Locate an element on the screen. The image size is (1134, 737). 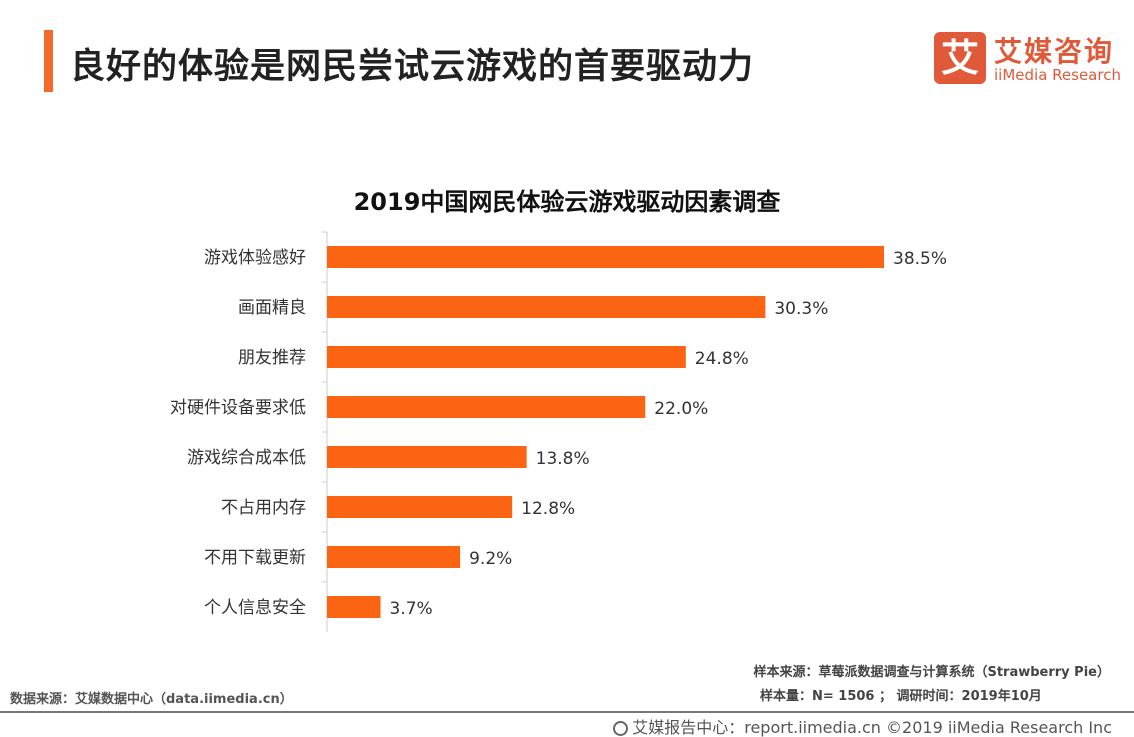
logo-name-cn: 艾媒咨询 is located at coordinates (1054, 51).